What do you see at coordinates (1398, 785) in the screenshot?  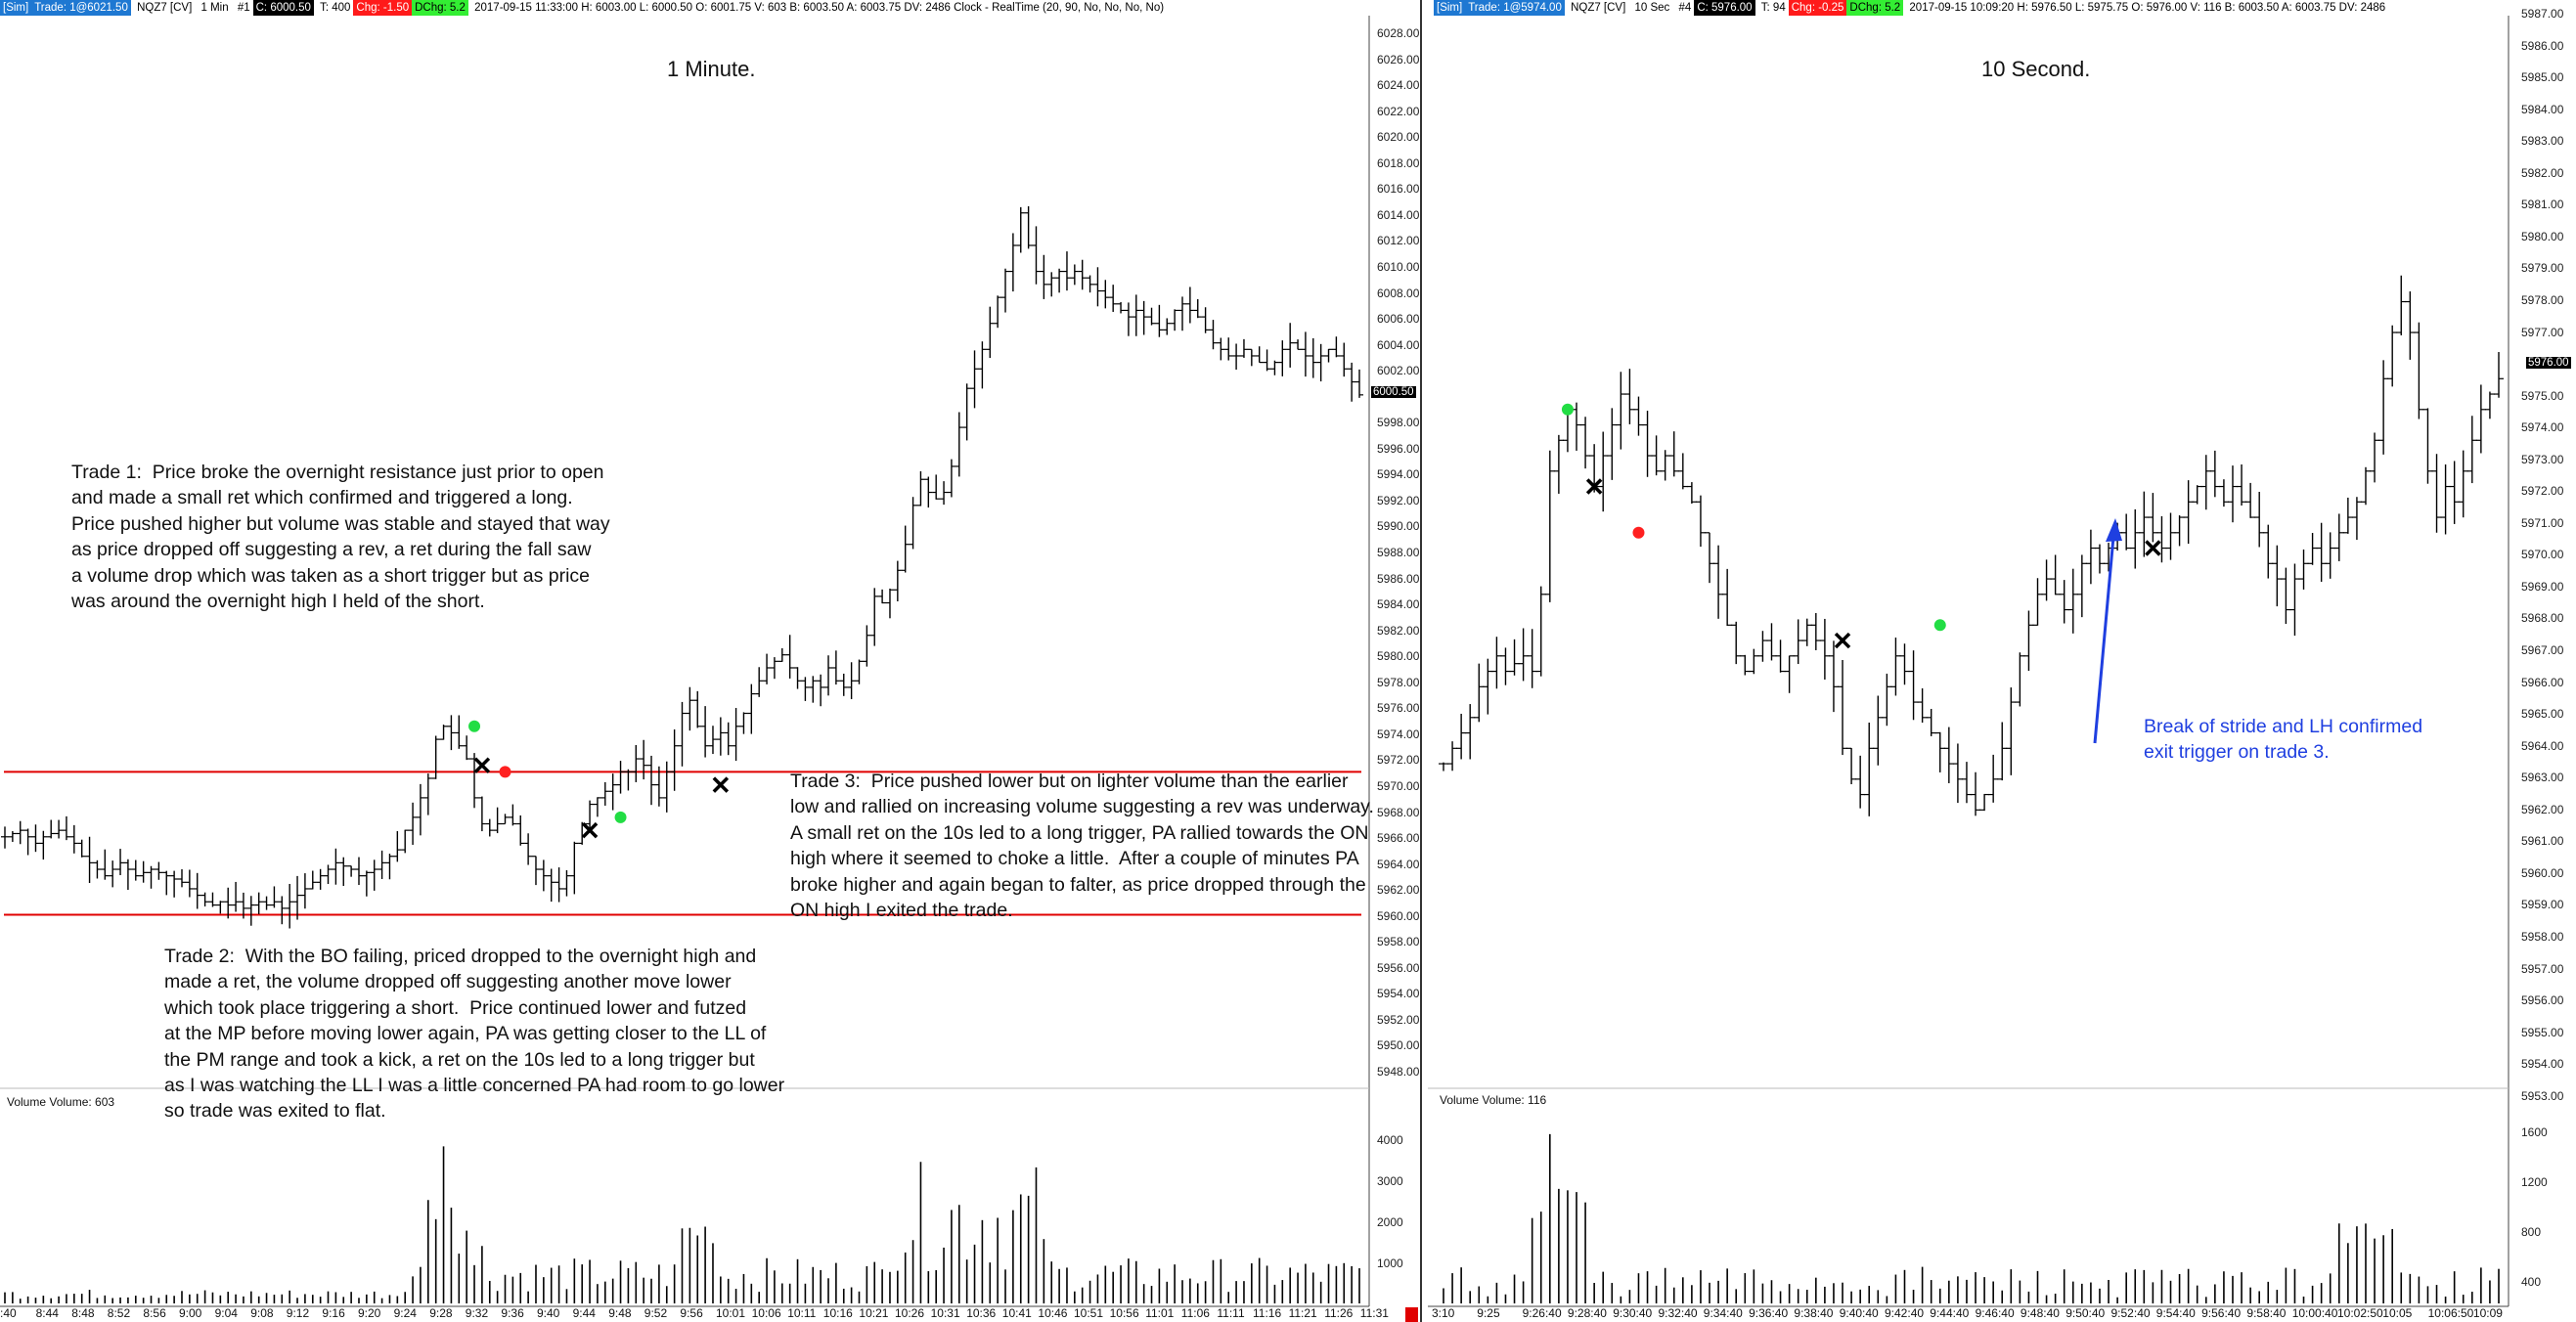 I see `price-tick-label: 5970.00` at bounding box center [1398, 785].